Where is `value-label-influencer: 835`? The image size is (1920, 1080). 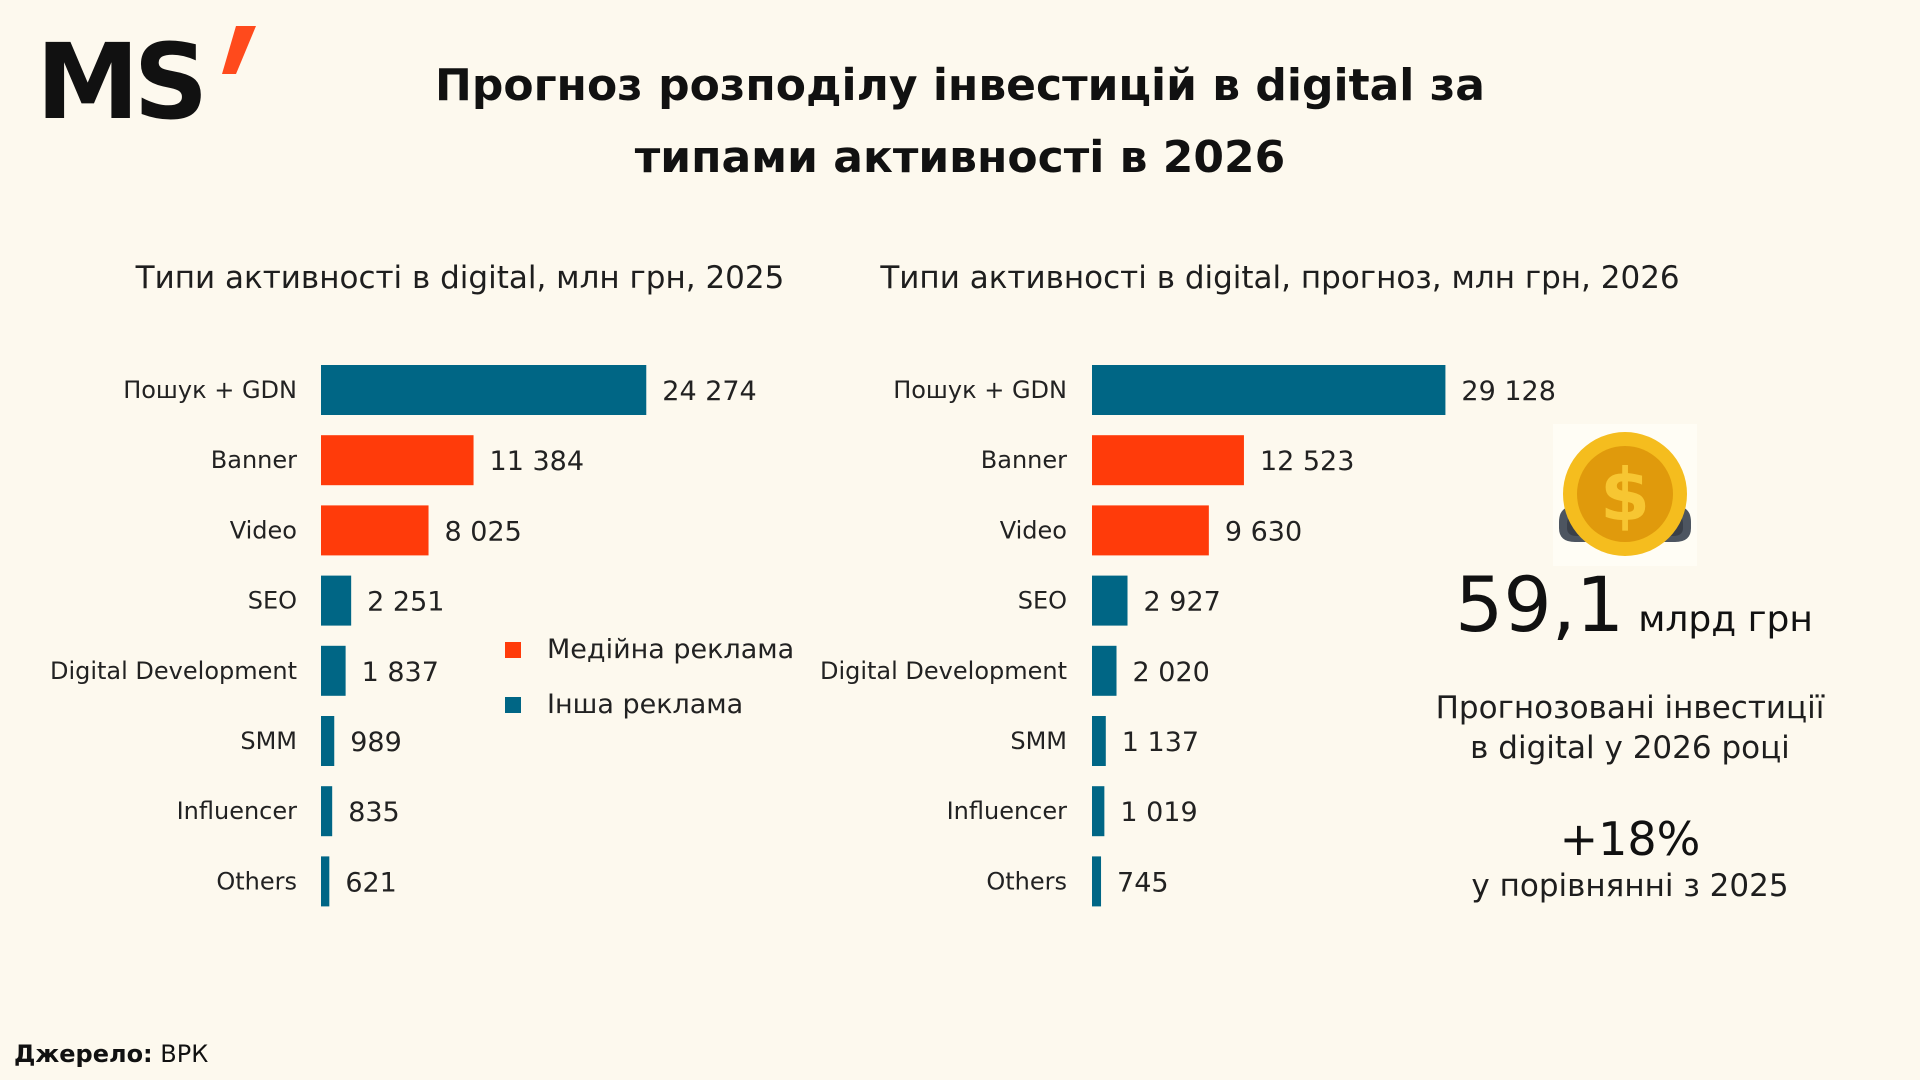
value-label-influencer: 835 is located at coordinates (374, 812).